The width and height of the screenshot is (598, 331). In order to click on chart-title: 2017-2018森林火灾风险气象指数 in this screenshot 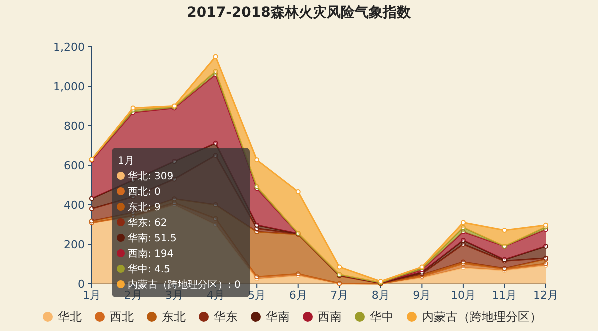, I will do `click(299, 12)`.